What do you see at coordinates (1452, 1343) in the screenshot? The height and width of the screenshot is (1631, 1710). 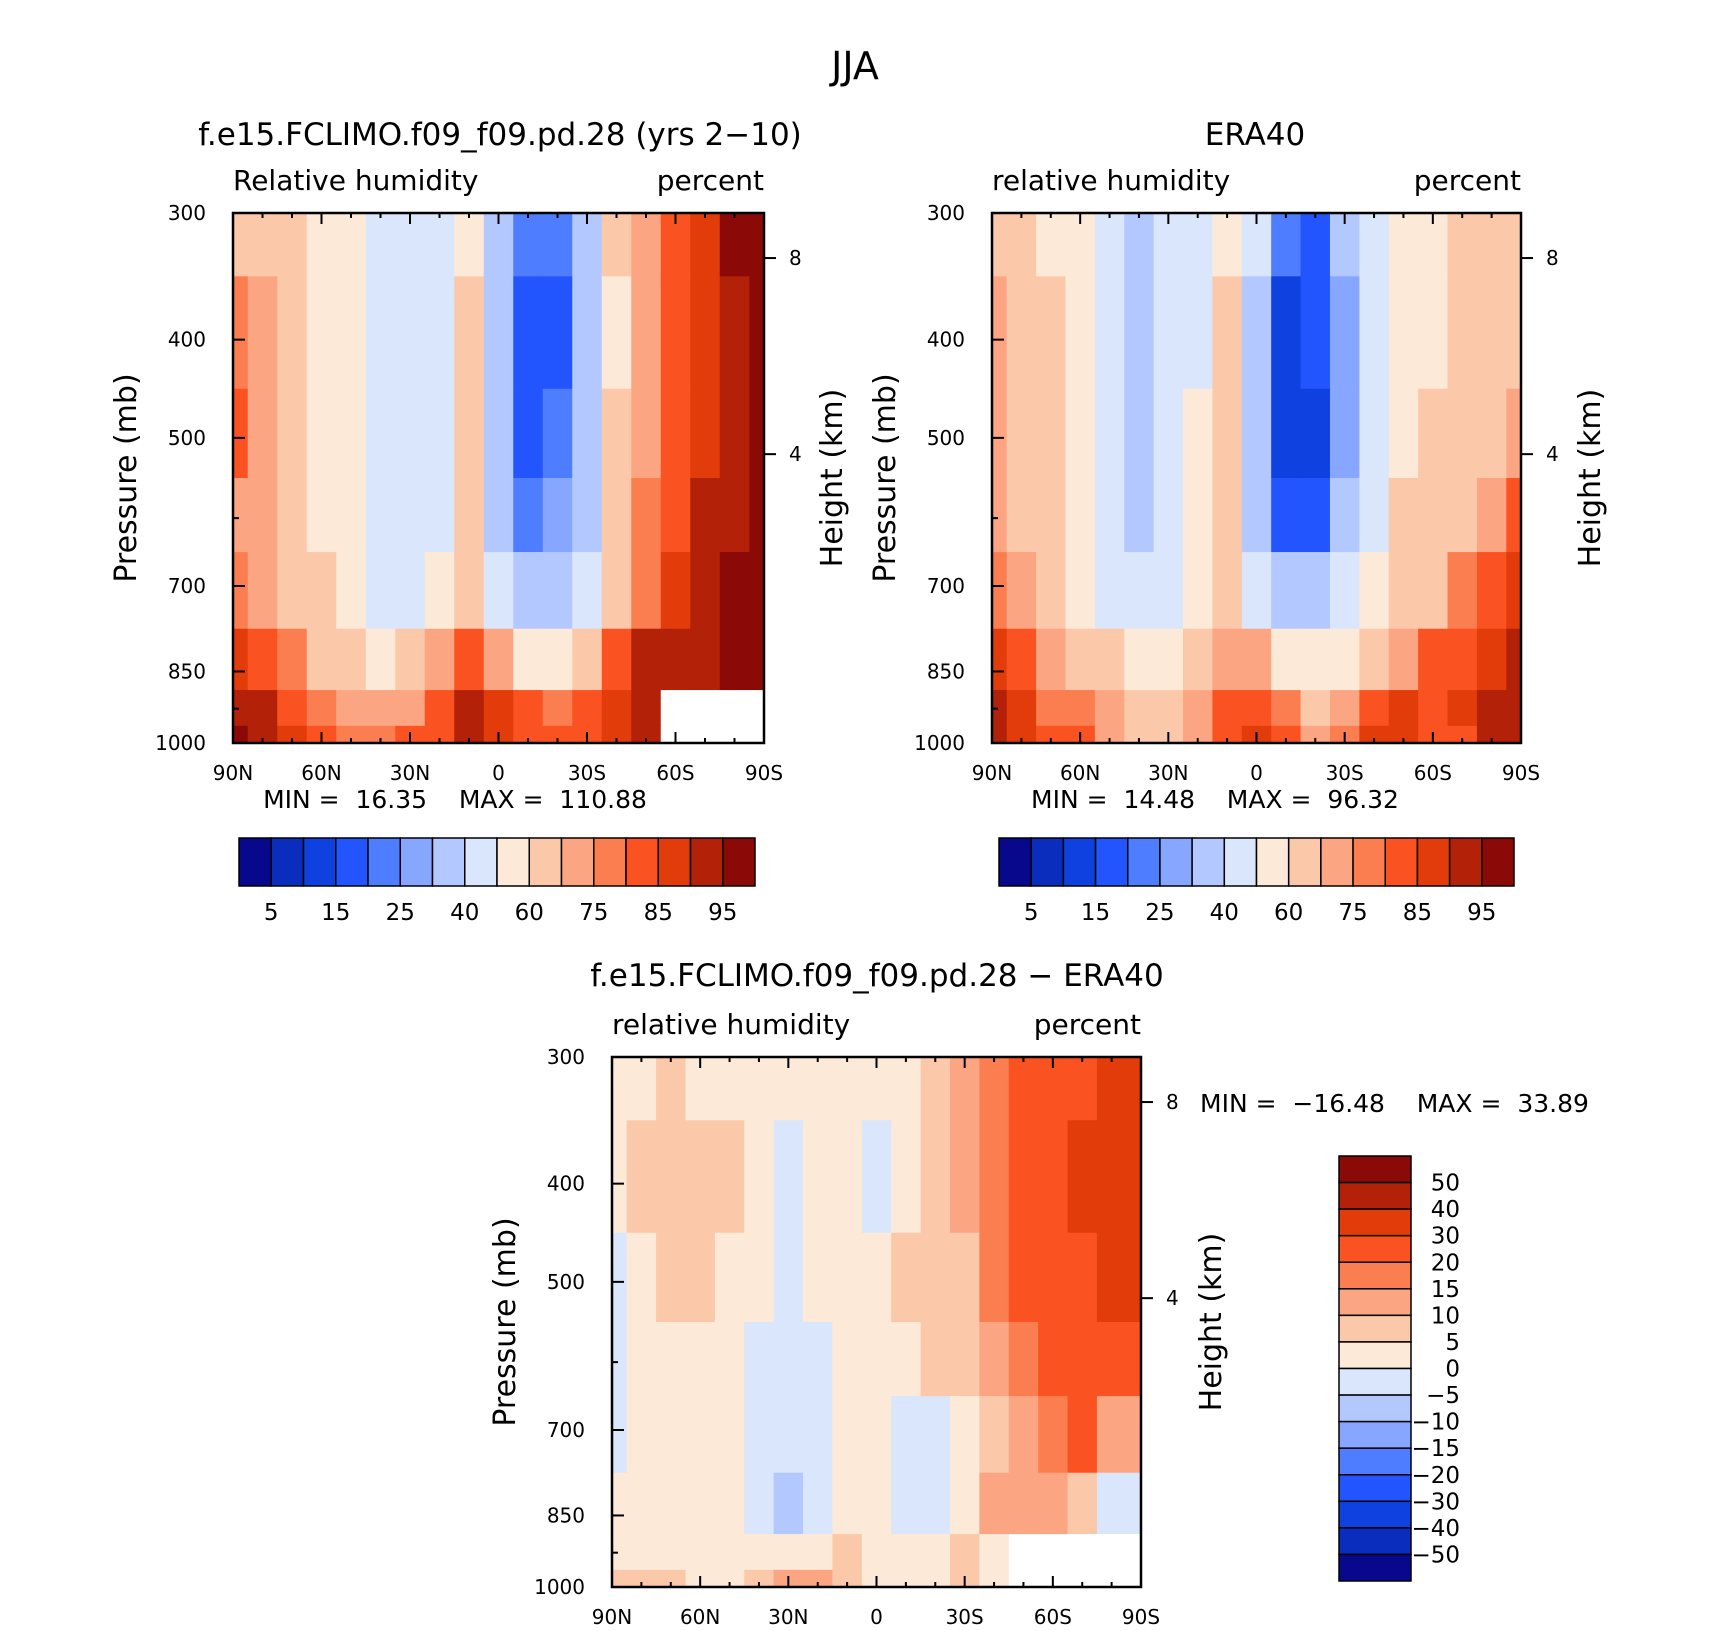 I see `colorbar-label: 5` at bounding box center [1452, 1343].